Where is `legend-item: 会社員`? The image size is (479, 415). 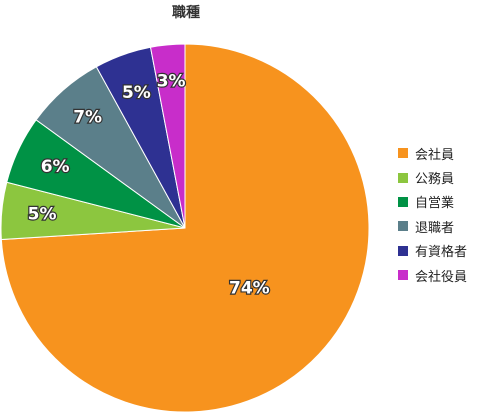
legend-item: 会社員 is located at coordinates (432, 153).